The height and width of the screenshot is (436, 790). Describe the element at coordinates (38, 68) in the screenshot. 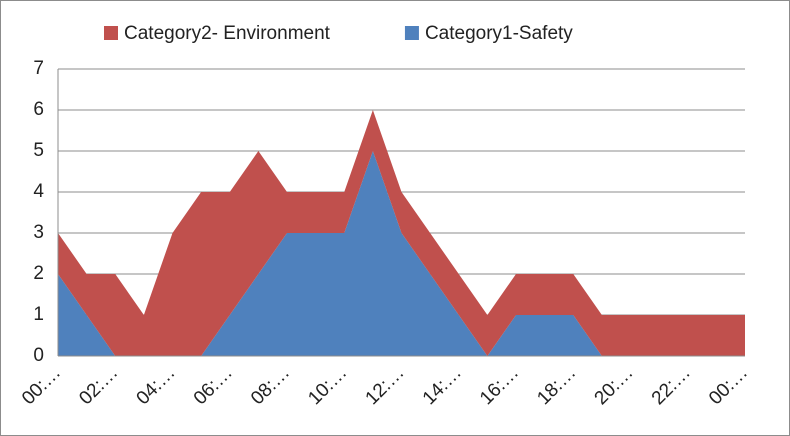

I see `y-tick-label: 7` at that location.